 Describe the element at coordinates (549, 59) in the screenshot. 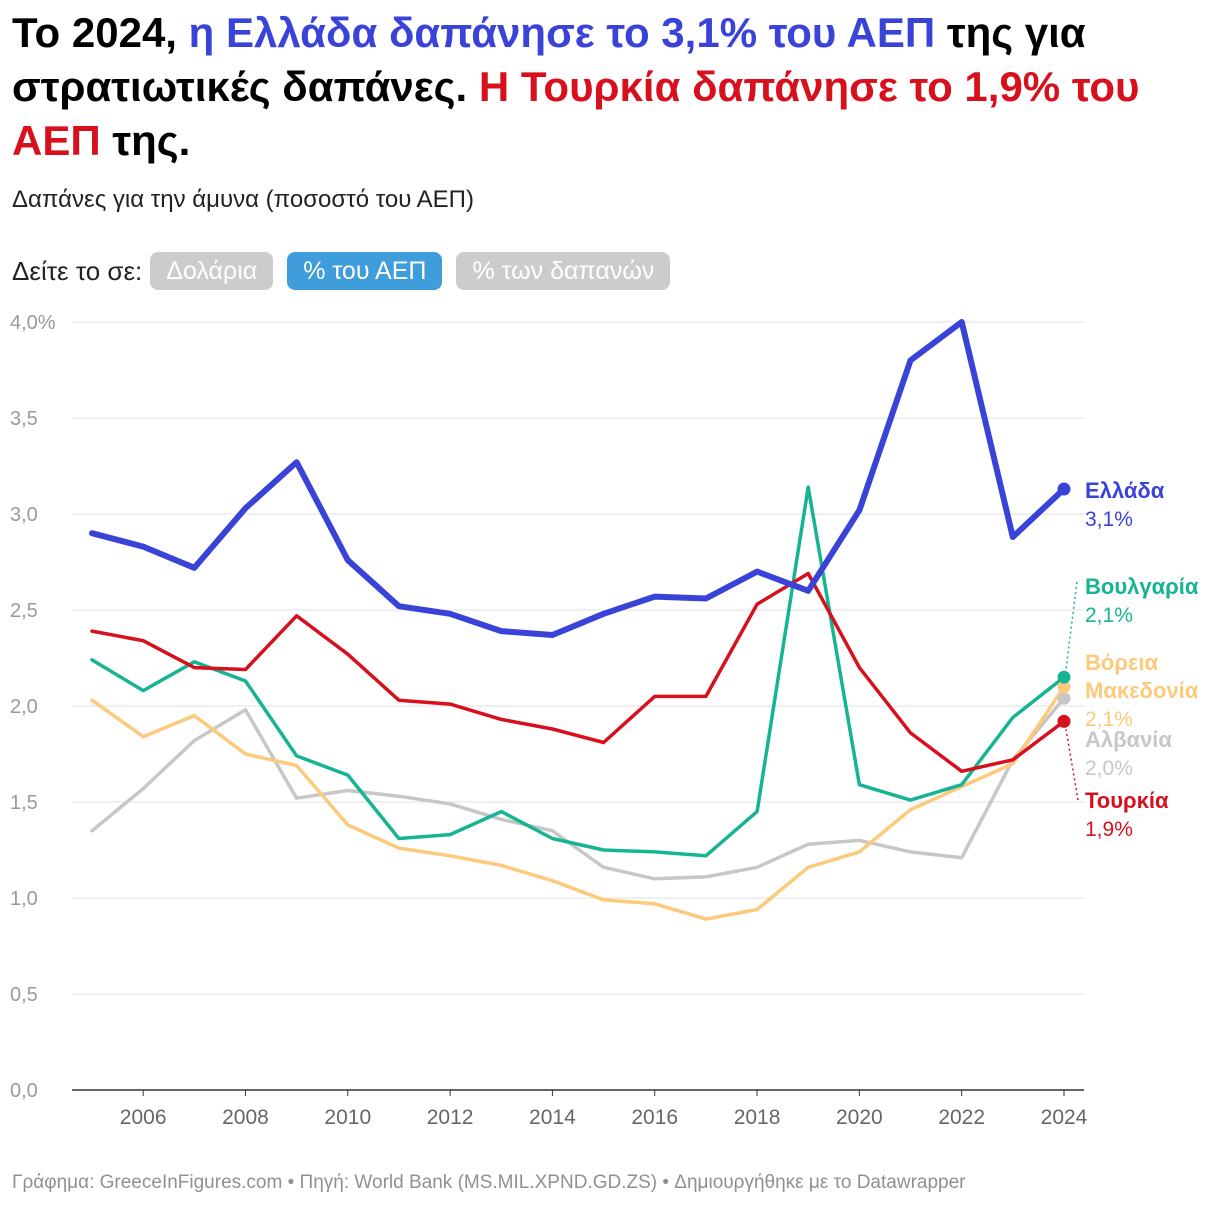

I see `headline-part-3: της για στρατιωτικές δαπάνες.` at that location.